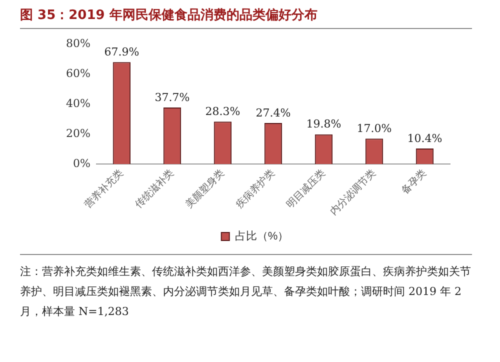 The width and height of the screenshot is (500, 362). What do you see at coordinates (122, 52) in the screenshot?
I see `data-label: 67.9%` at bounding box center [122, 52].